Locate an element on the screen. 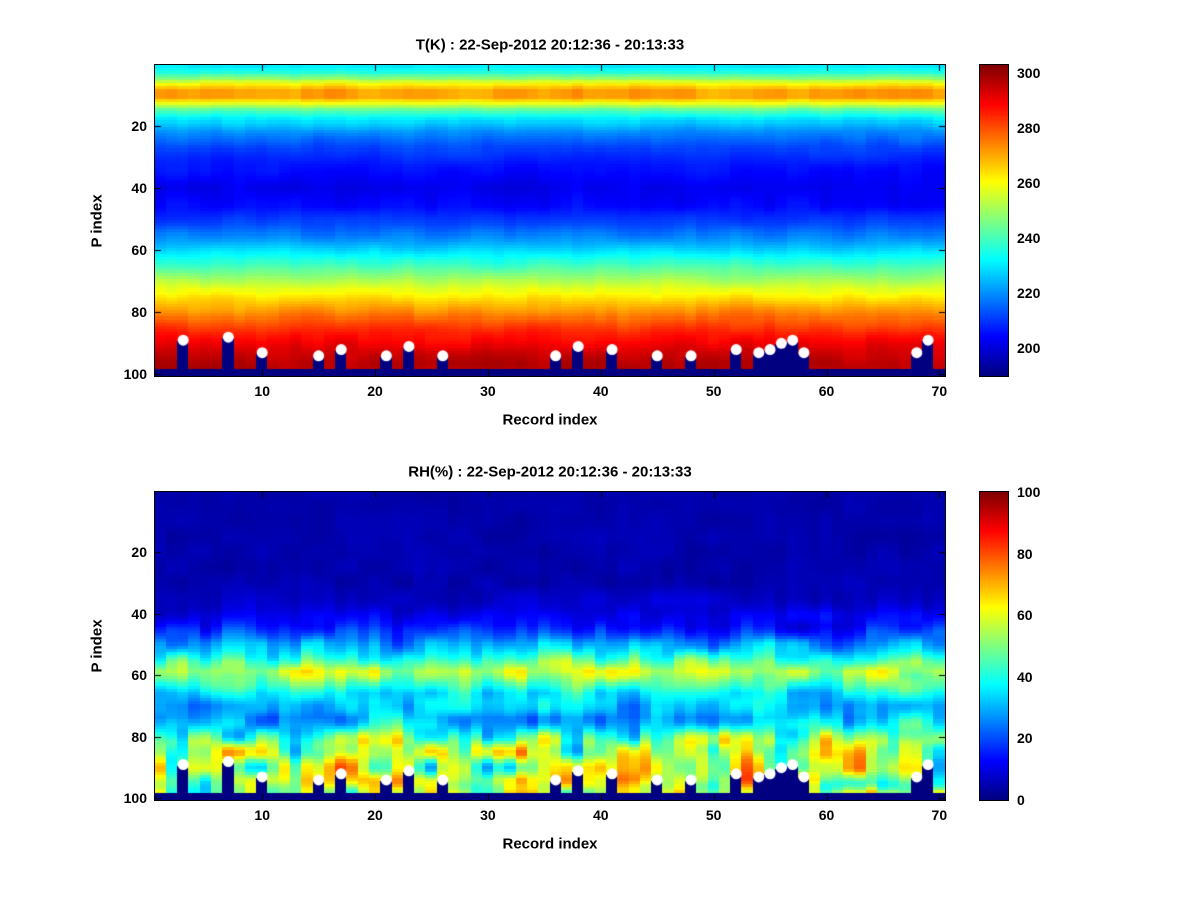  humidity-plot-title: RH(%) : 22-Sep-2012 20:12:36 - 20:13:33 is located at coordinates (550, 472).